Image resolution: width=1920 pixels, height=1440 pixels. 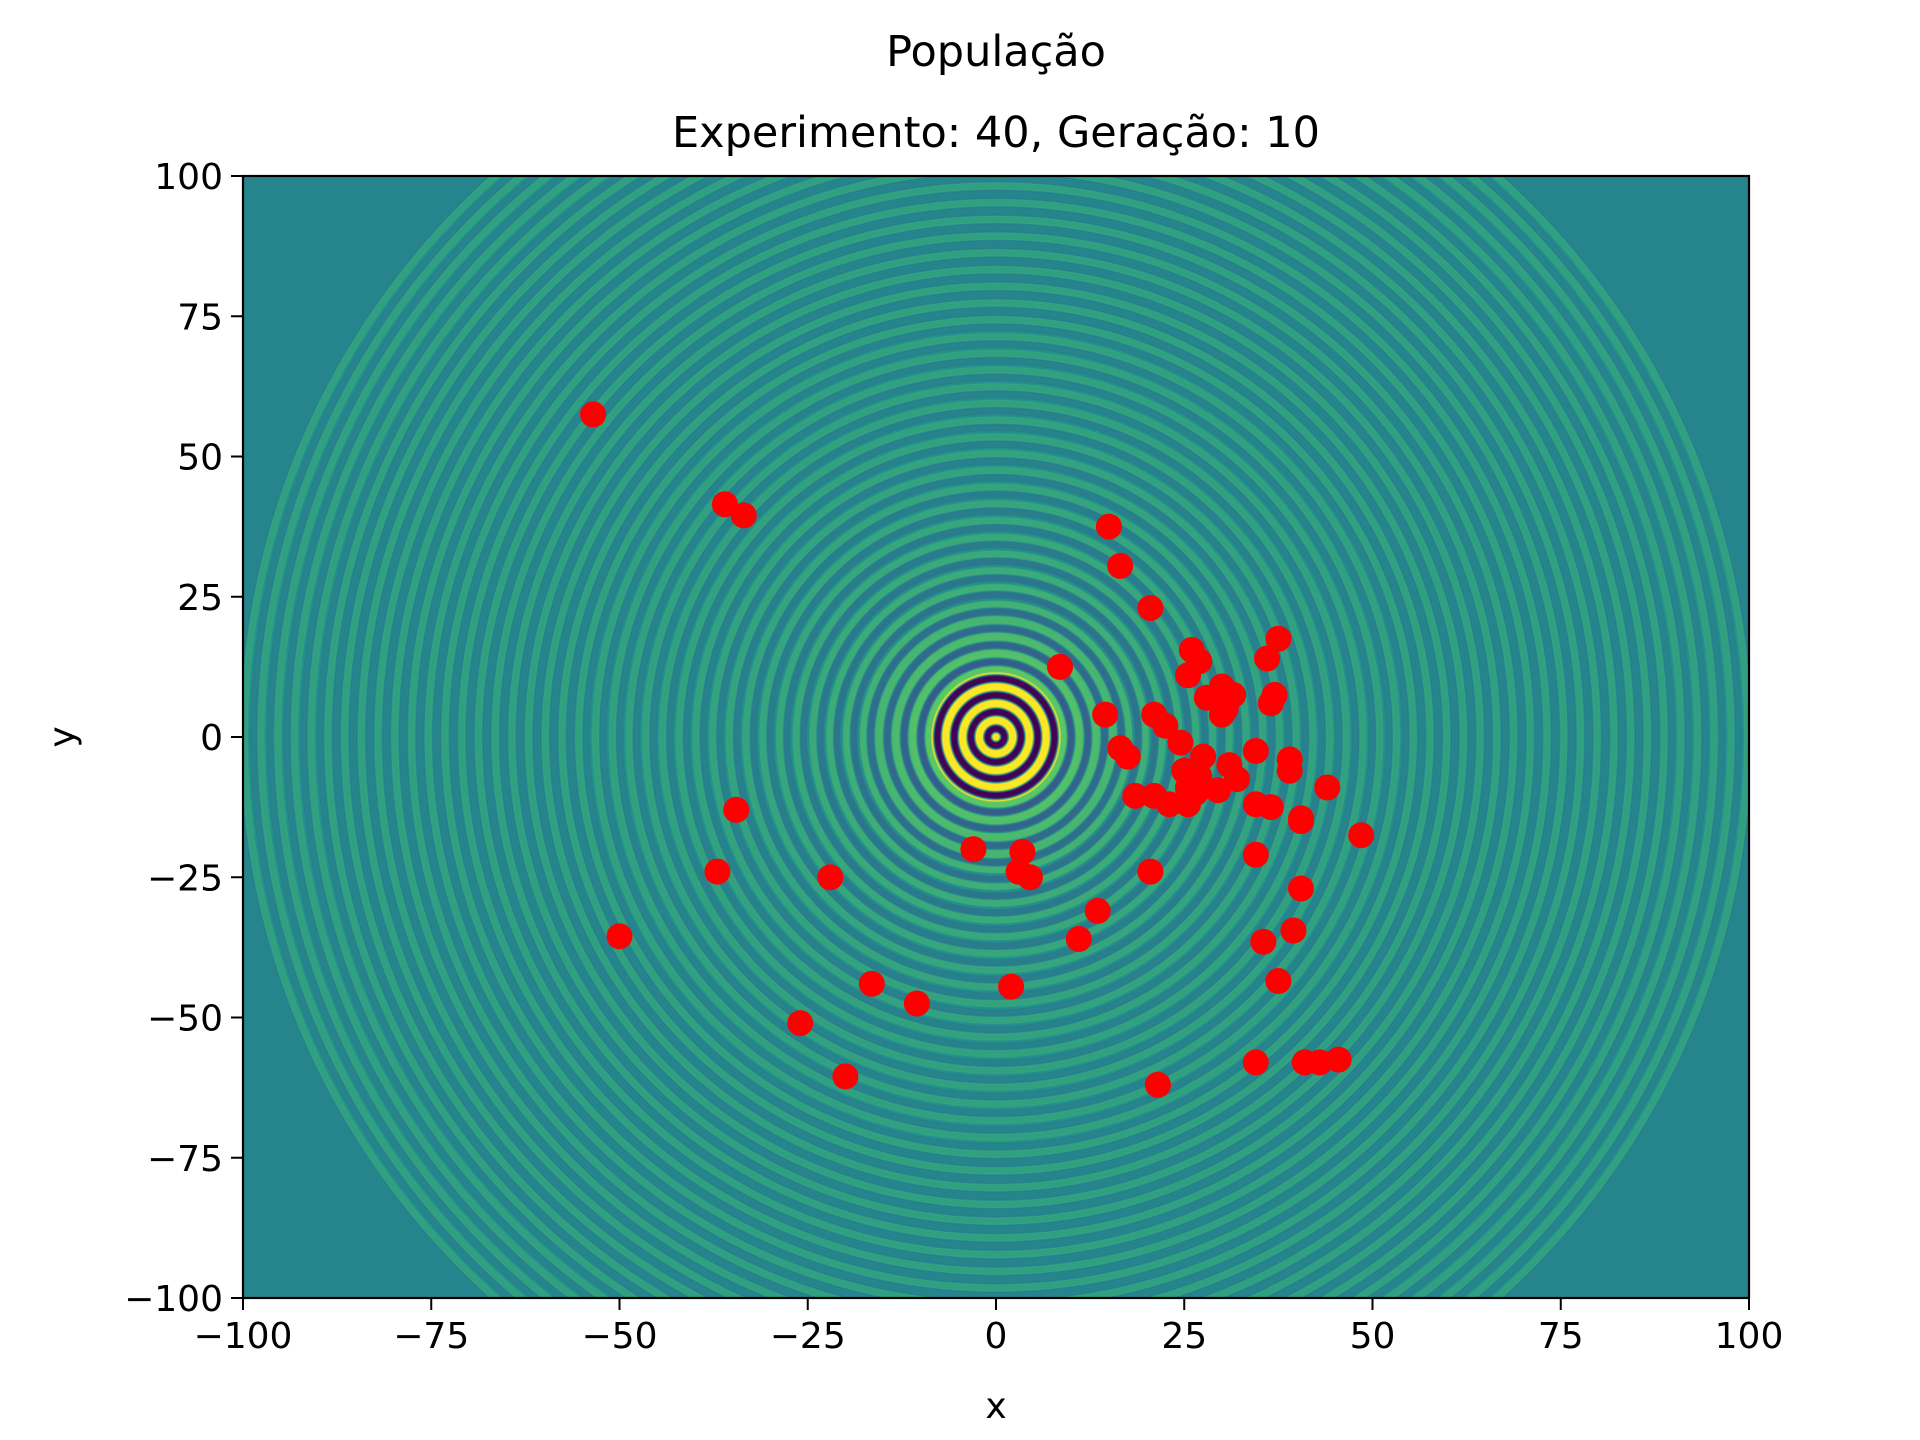 What do you see at coordinates (1373, 1336) in the screenshot?
I see `x-tick-label: 50` at bounding box center [1373, 1336].